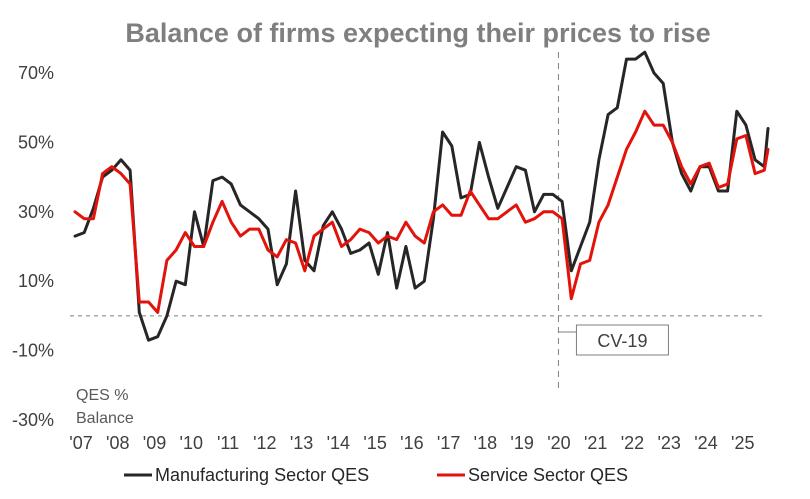 This screenshot has width=810, height=499. What do you see at coordinates (80, 443) in the screenshot?
I see `x-tick-label: '07` at bounding box center [80, 443].